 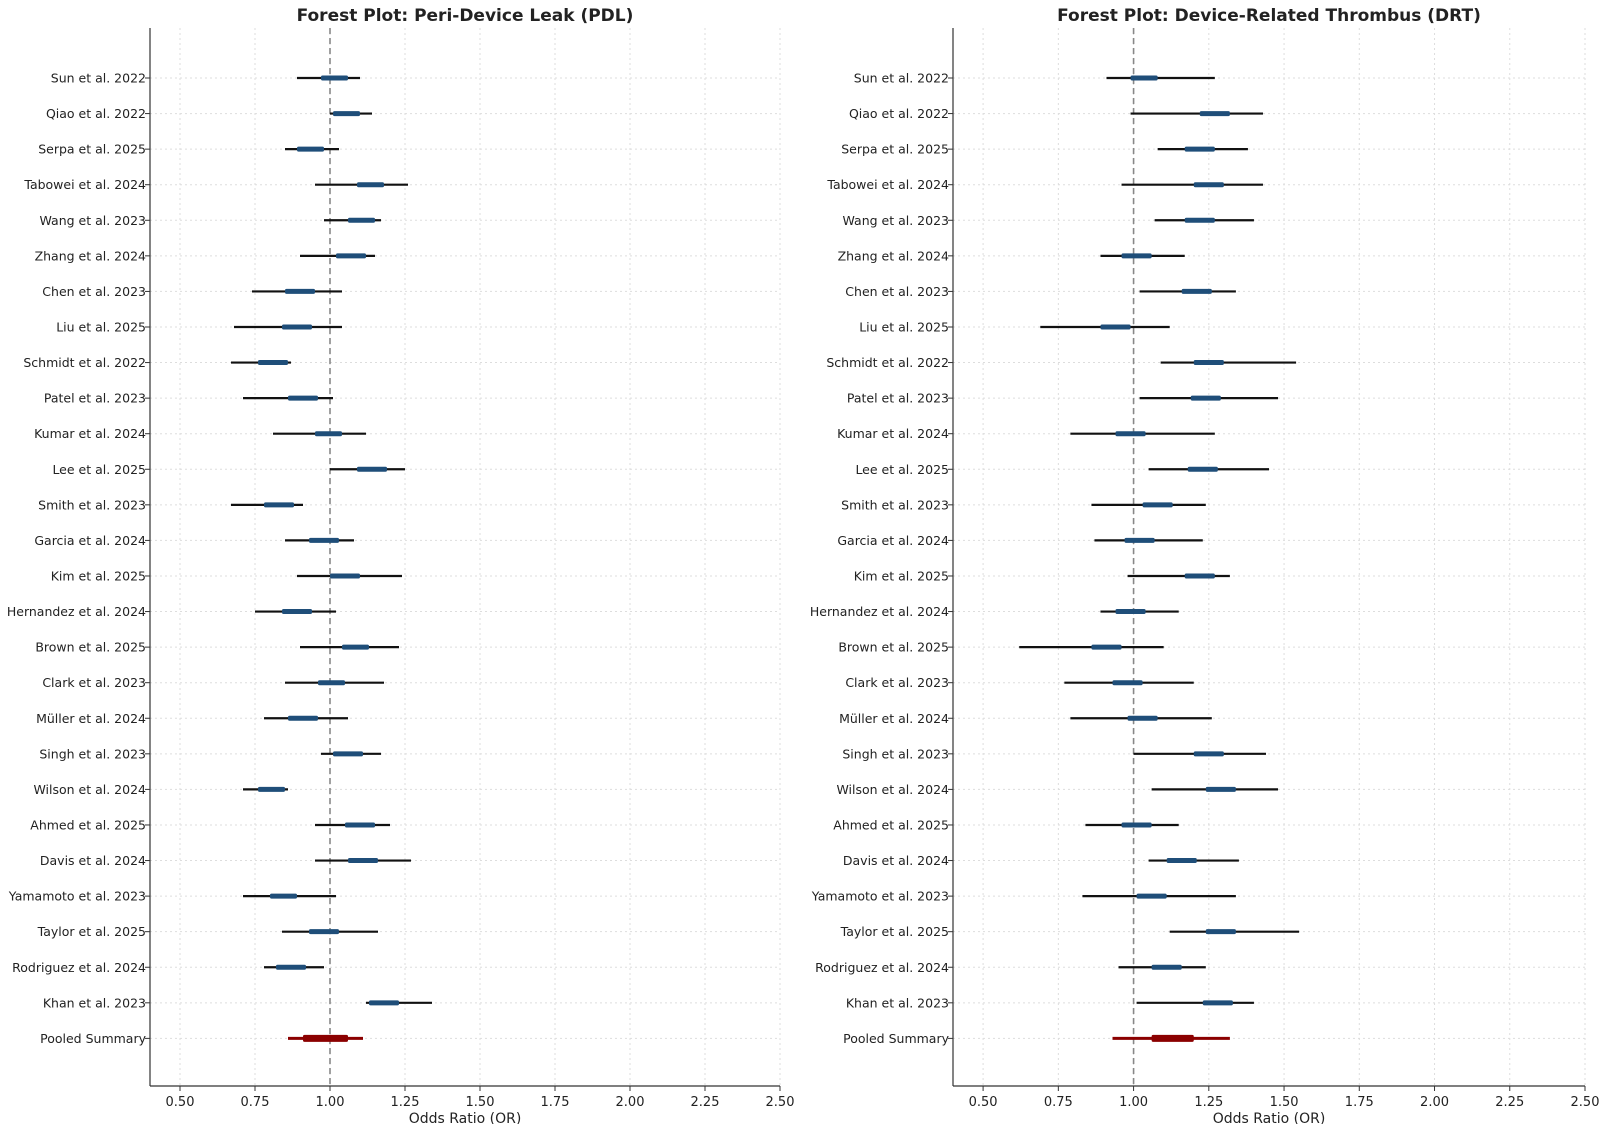 I want to click on study-label: Garcia et al. 2024, so click(x=893, y=540).